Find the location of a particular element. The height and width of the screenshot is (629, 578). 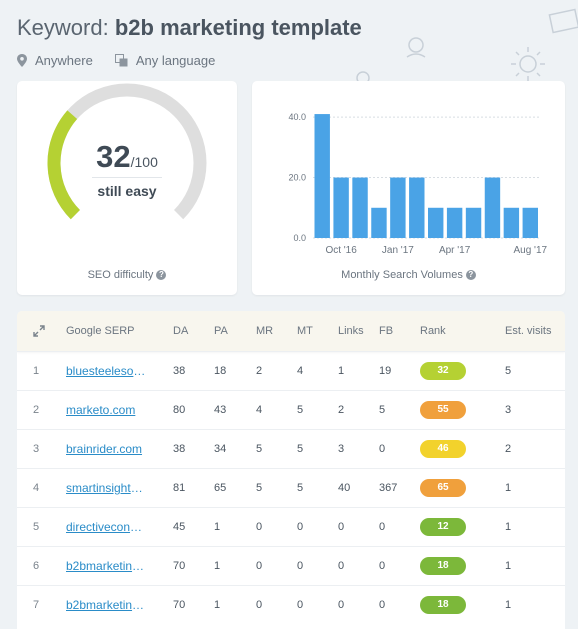

seo-score-max: /100 is located at coordinates (144, 162).